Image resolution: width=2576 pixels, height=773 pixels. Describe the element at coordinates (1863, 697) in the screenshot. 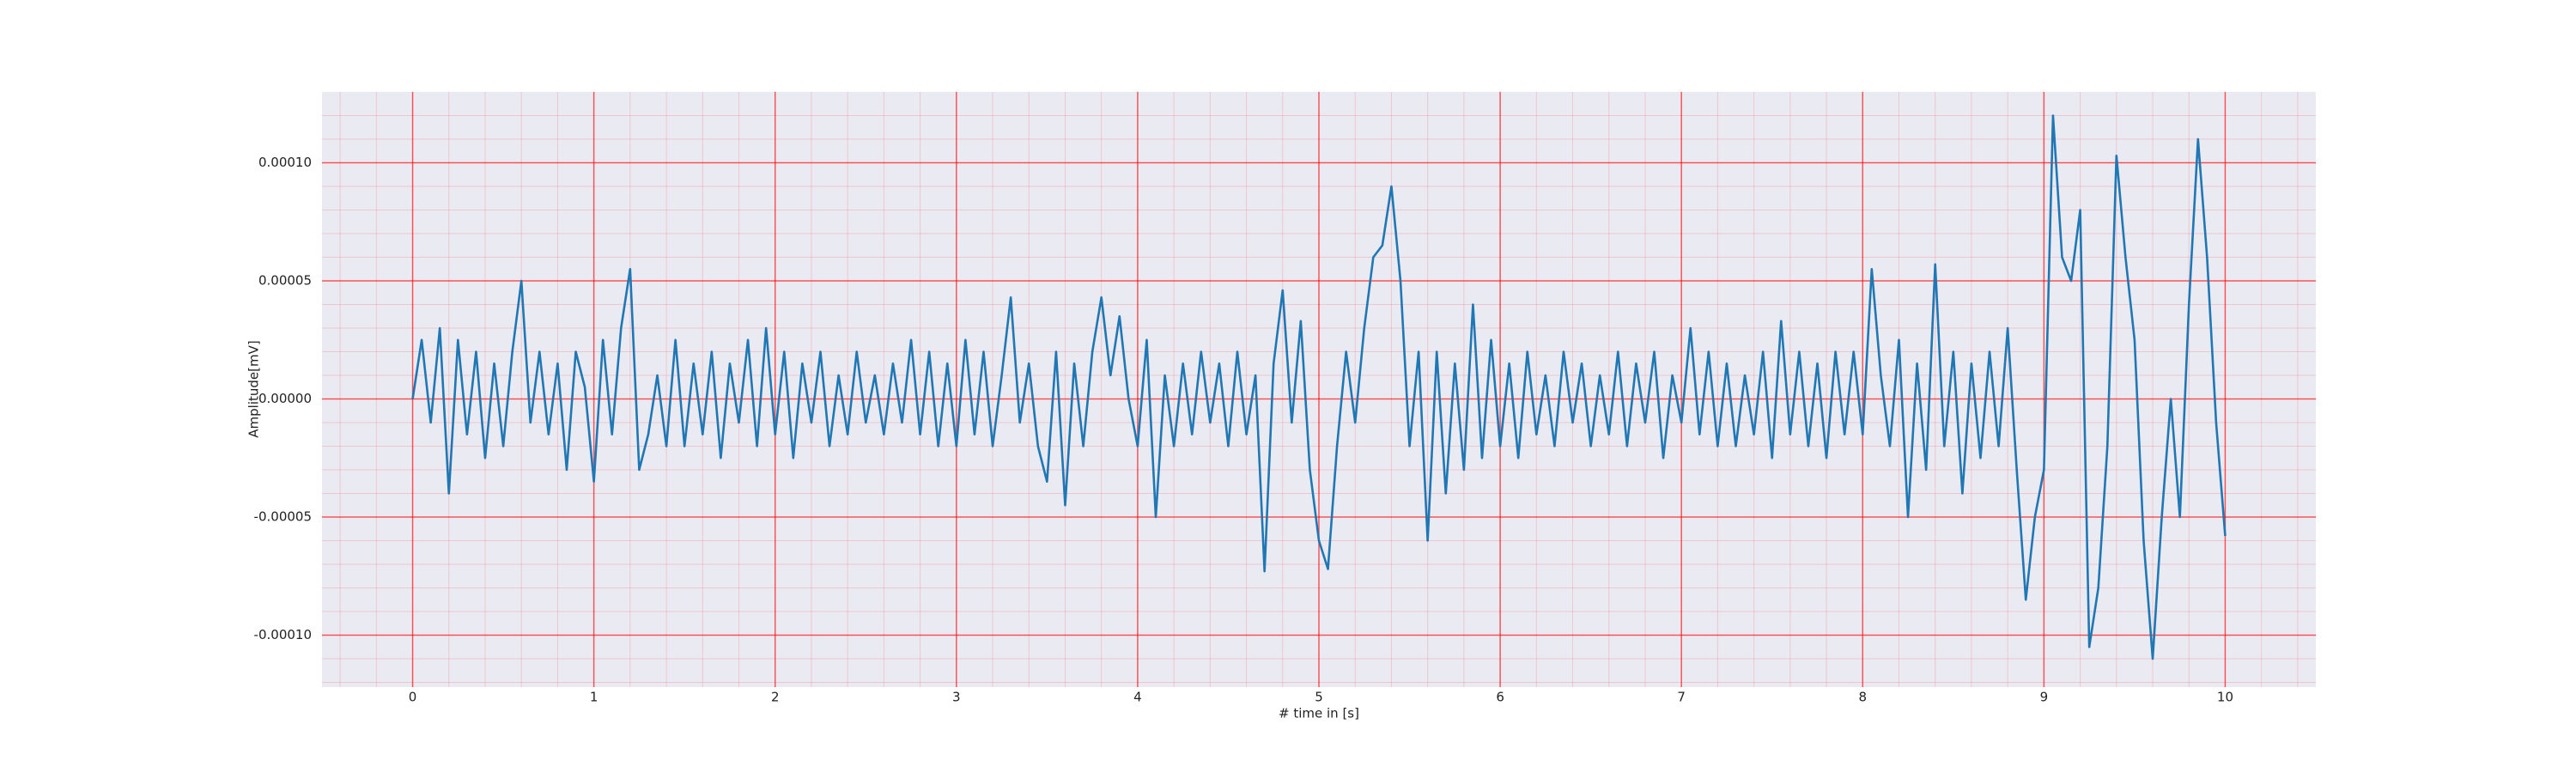

I see `x-tick-label: 8` at that location.